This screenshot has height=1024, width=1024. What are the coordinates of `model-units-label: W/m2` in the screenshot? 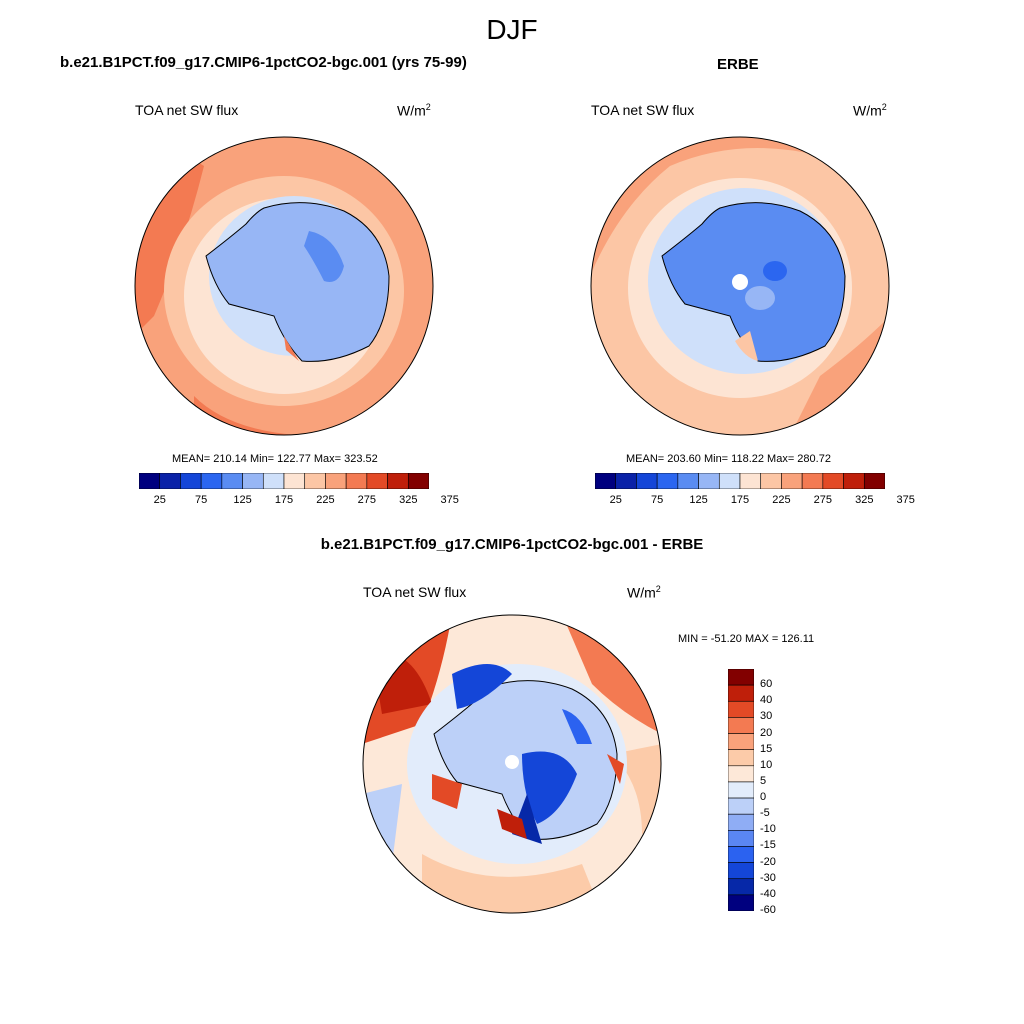 It's located at (414, 110).